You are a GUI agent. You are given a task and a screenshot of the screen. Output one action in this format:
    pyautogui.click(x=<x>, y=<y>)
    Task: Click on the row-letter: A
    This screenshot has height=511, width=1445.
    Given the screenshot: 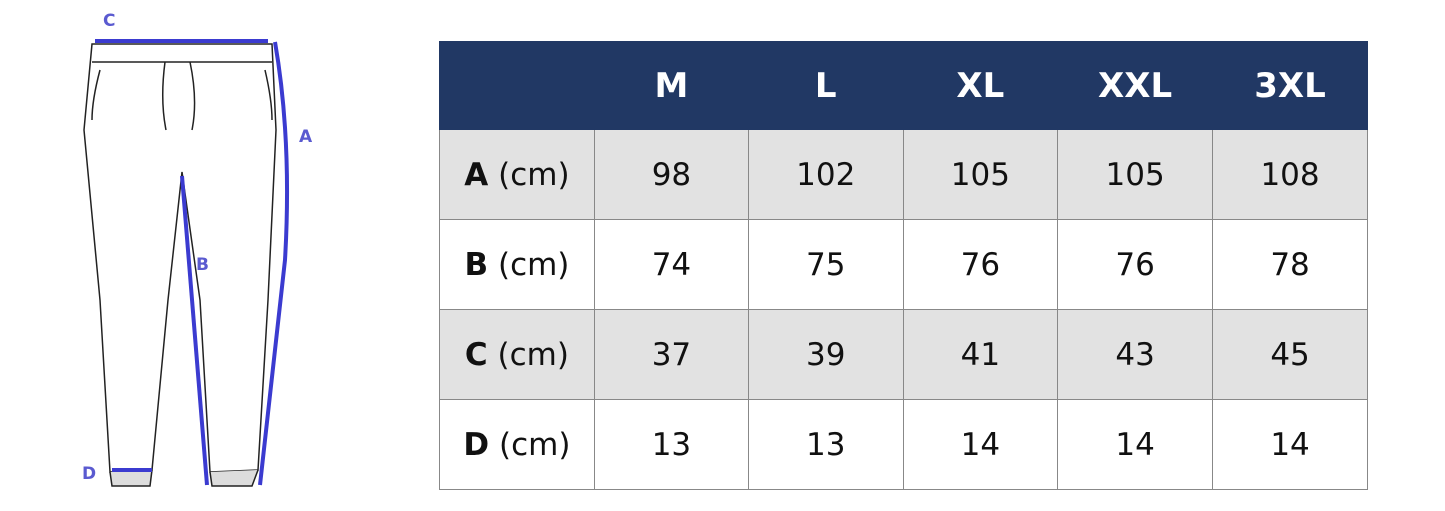 What is the action you would take?
    pyautogui.click(x=476, y=174)
    